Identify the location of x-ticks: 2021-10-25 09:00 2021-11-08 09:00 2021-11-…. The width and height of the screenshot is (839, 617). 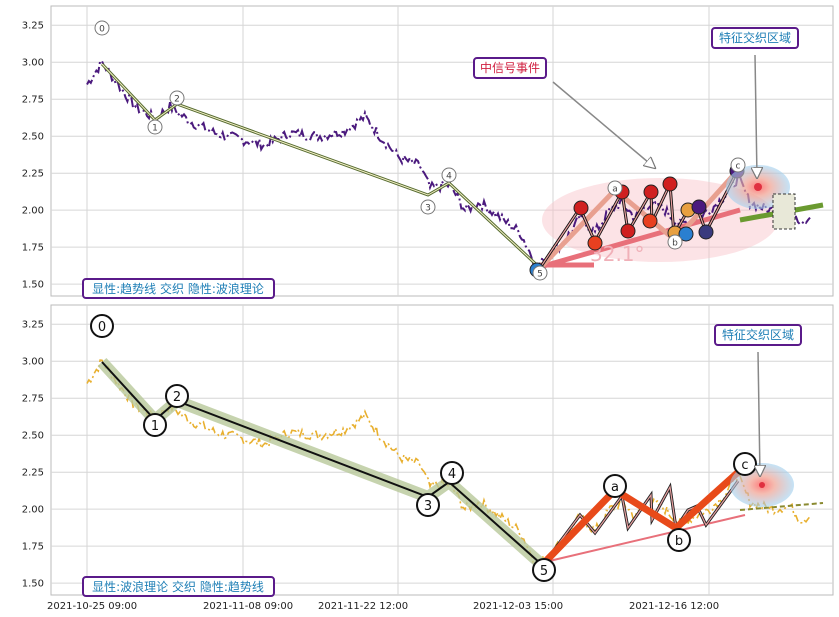
(383, 606).